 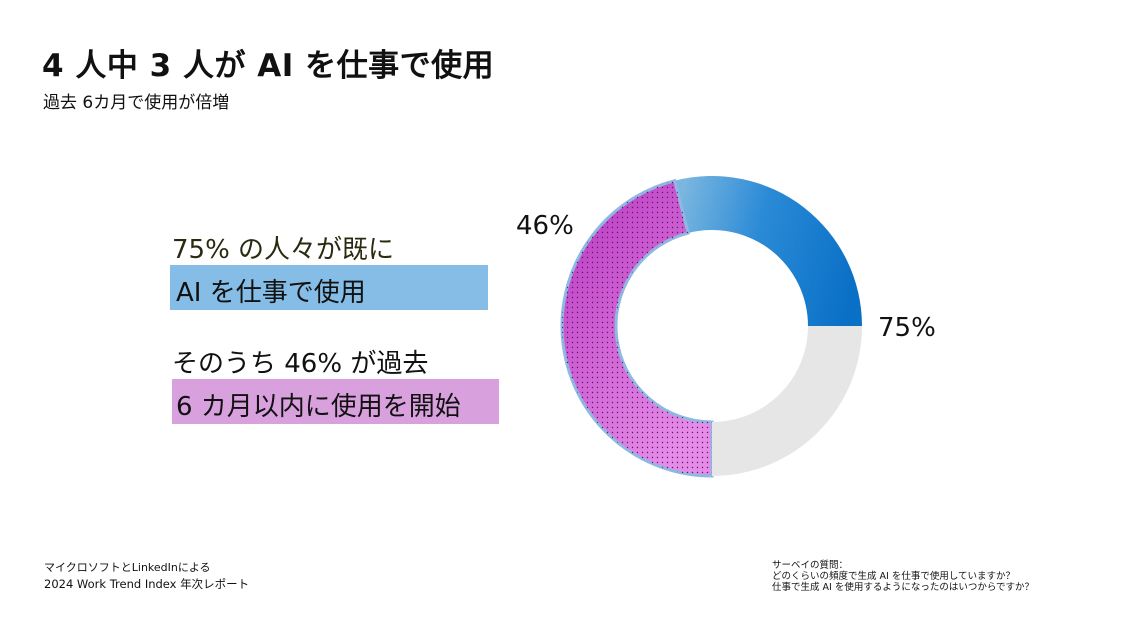 I want to click on donut-segment-non-users, so click(x=787, y=401).